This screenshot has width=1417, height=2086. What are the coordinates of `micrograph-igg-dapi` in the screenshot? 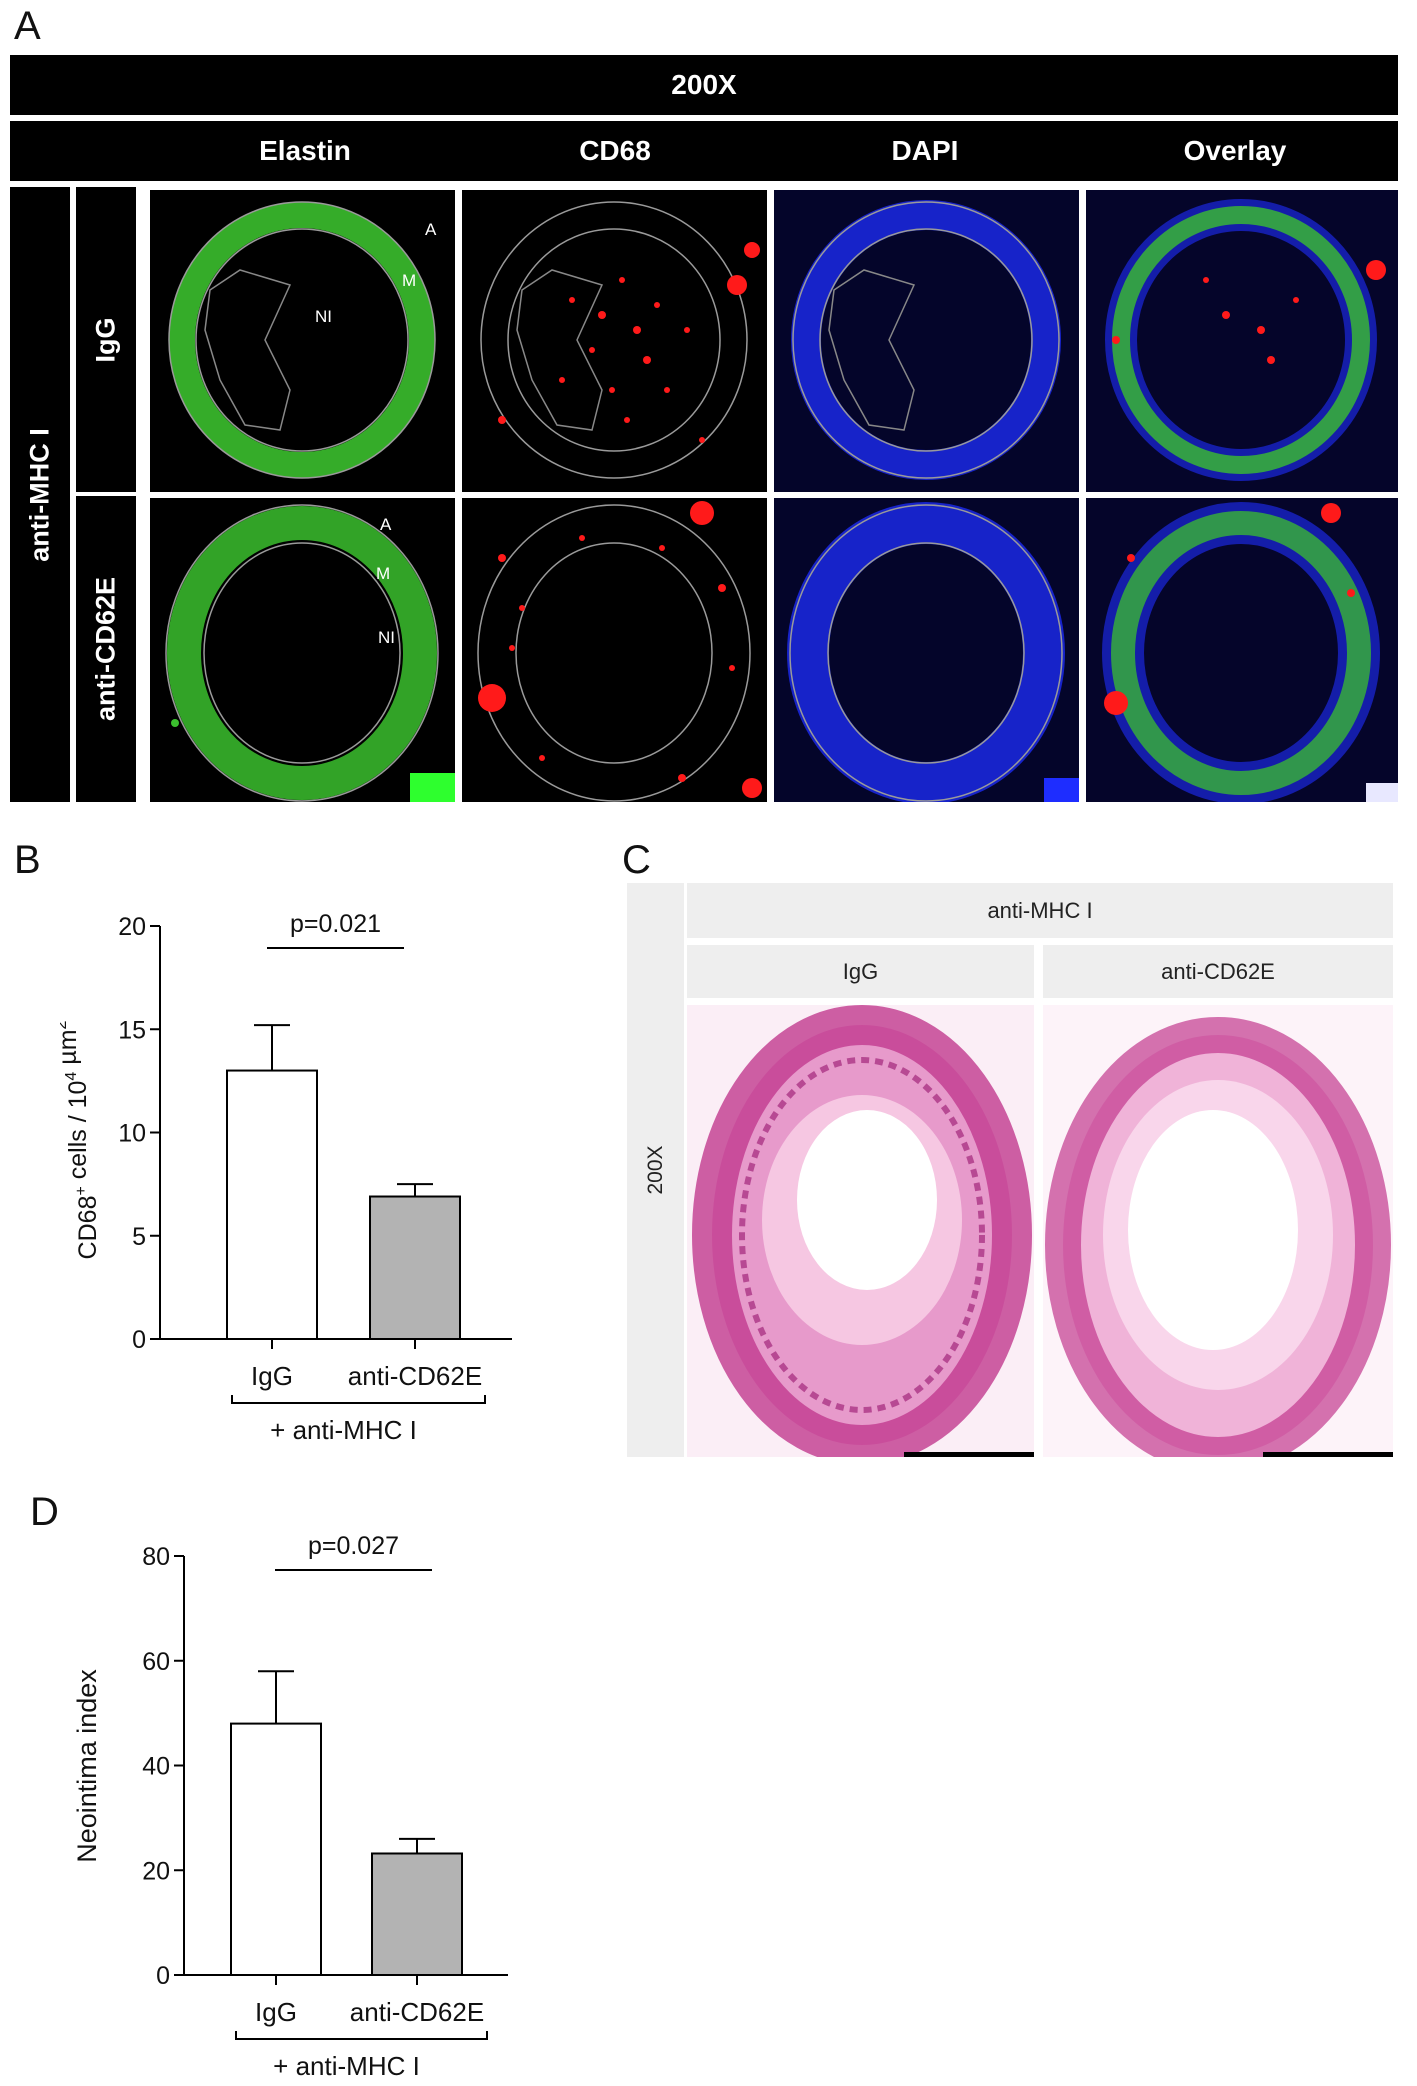 It's located at (926, 341).